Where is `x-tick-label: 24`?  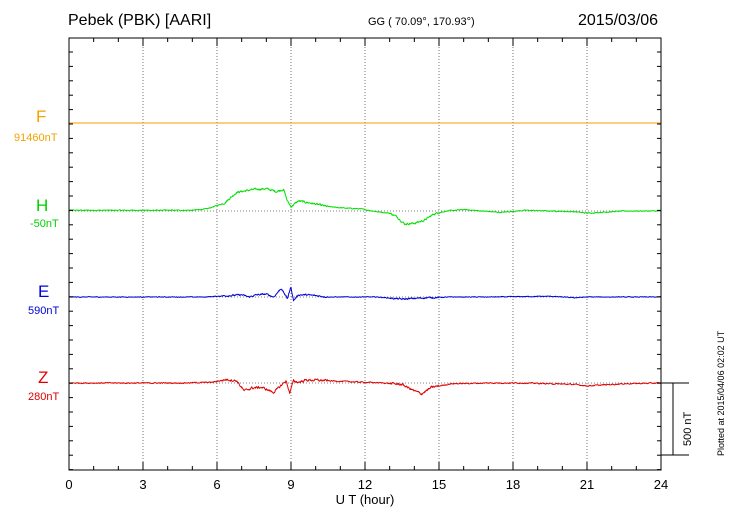 x-tick-label: 24 is located at coordinates (661, 484).